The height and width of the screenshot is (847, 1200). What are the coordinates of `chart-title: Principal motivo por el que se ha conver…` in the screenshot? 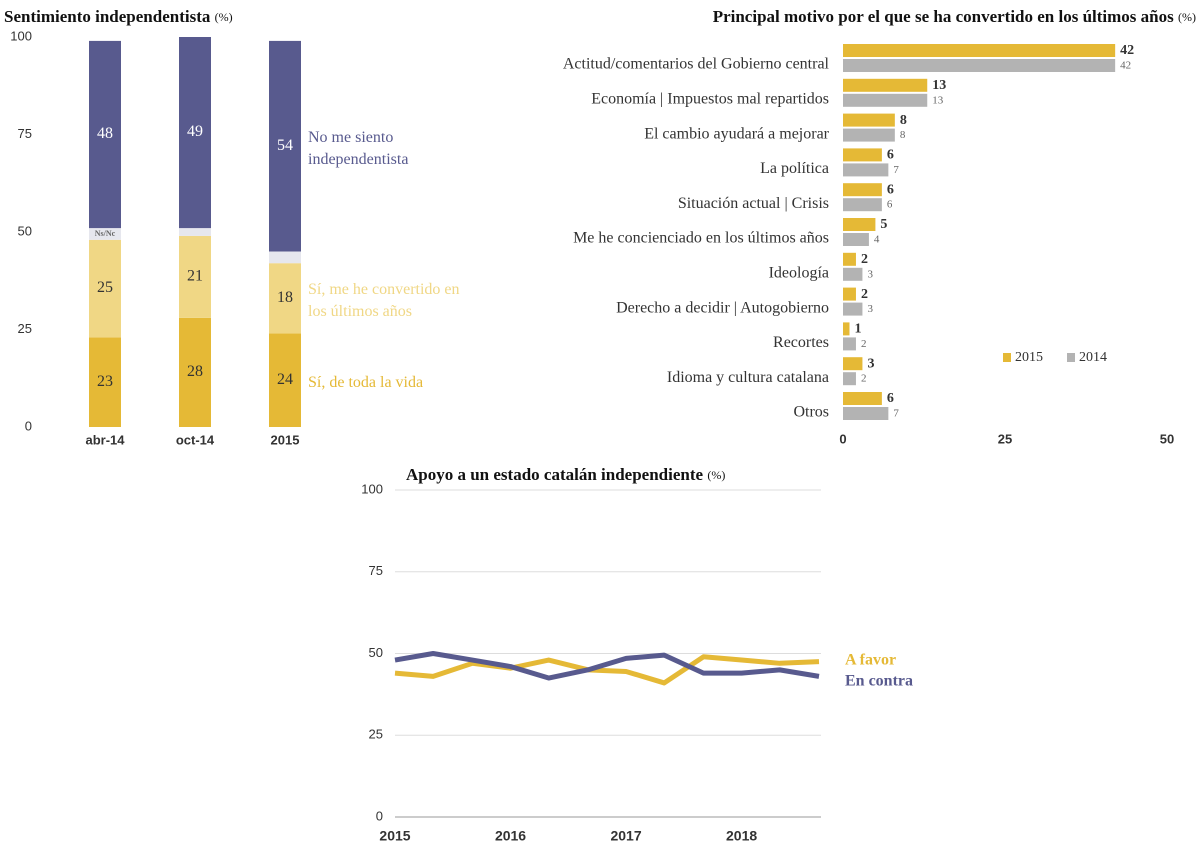 It's located at (954, 16).